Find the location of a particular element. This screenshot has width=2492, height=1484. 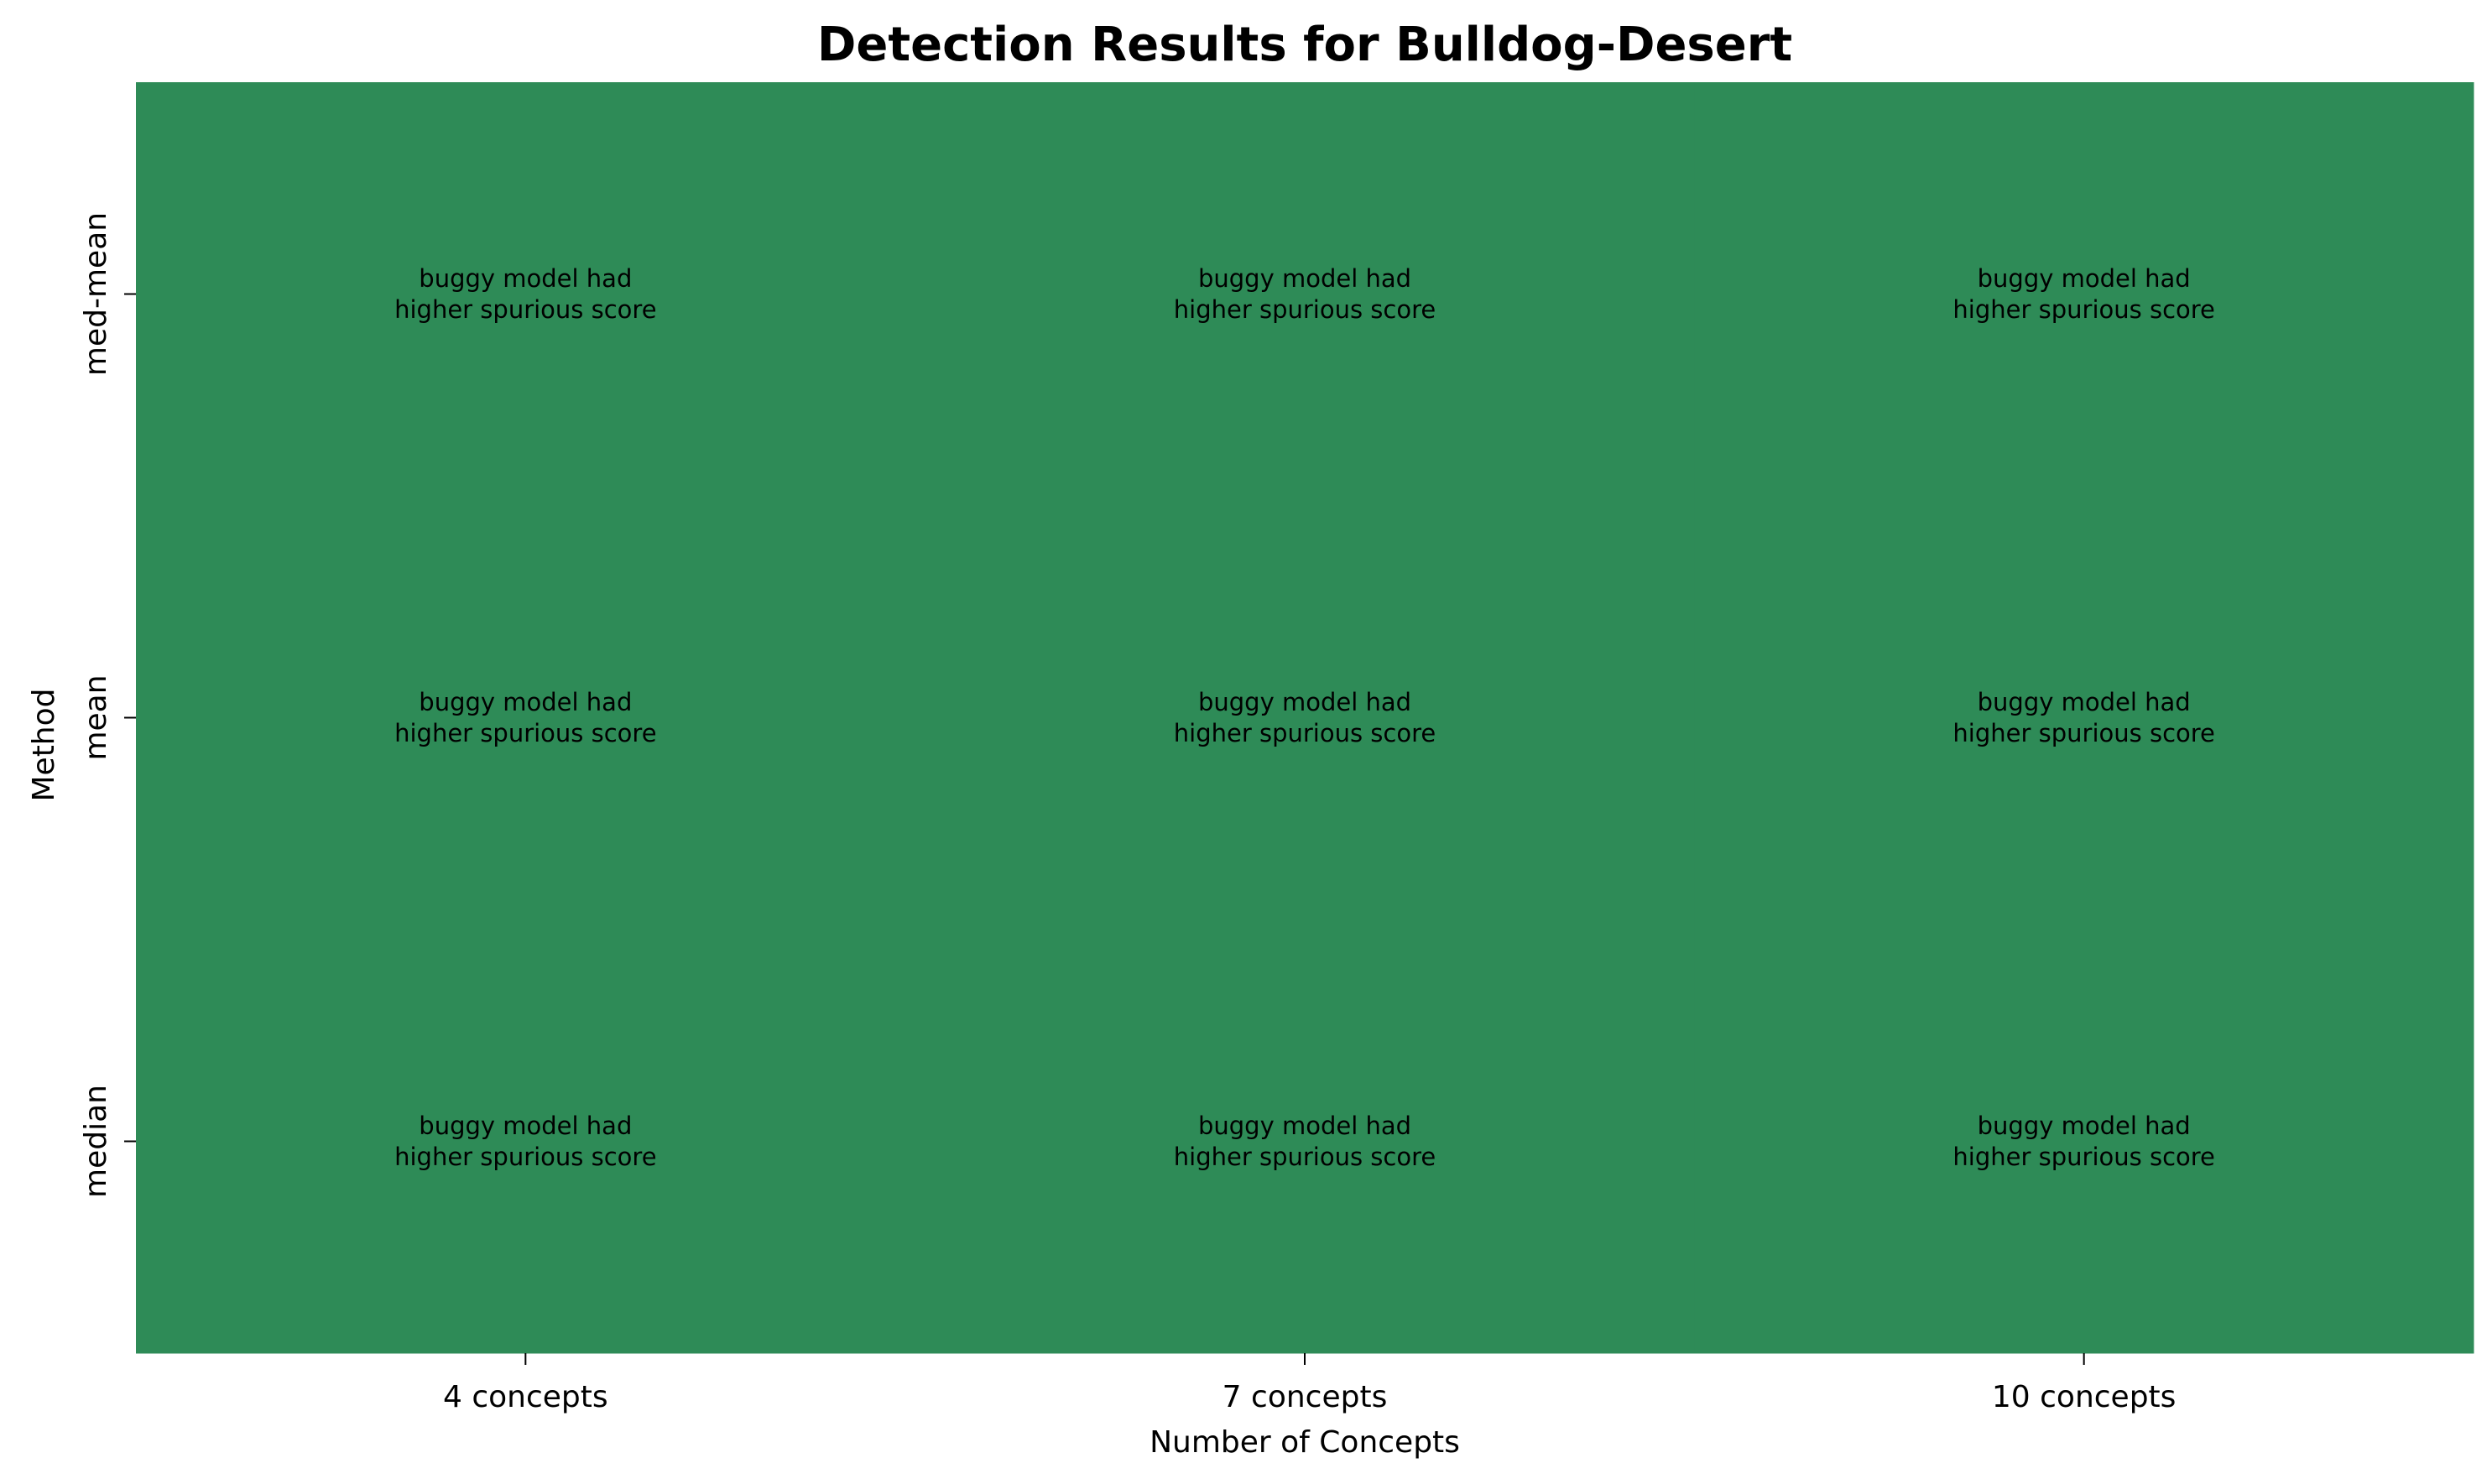

y-axis-label: Method is located at coordinates (44, 744).